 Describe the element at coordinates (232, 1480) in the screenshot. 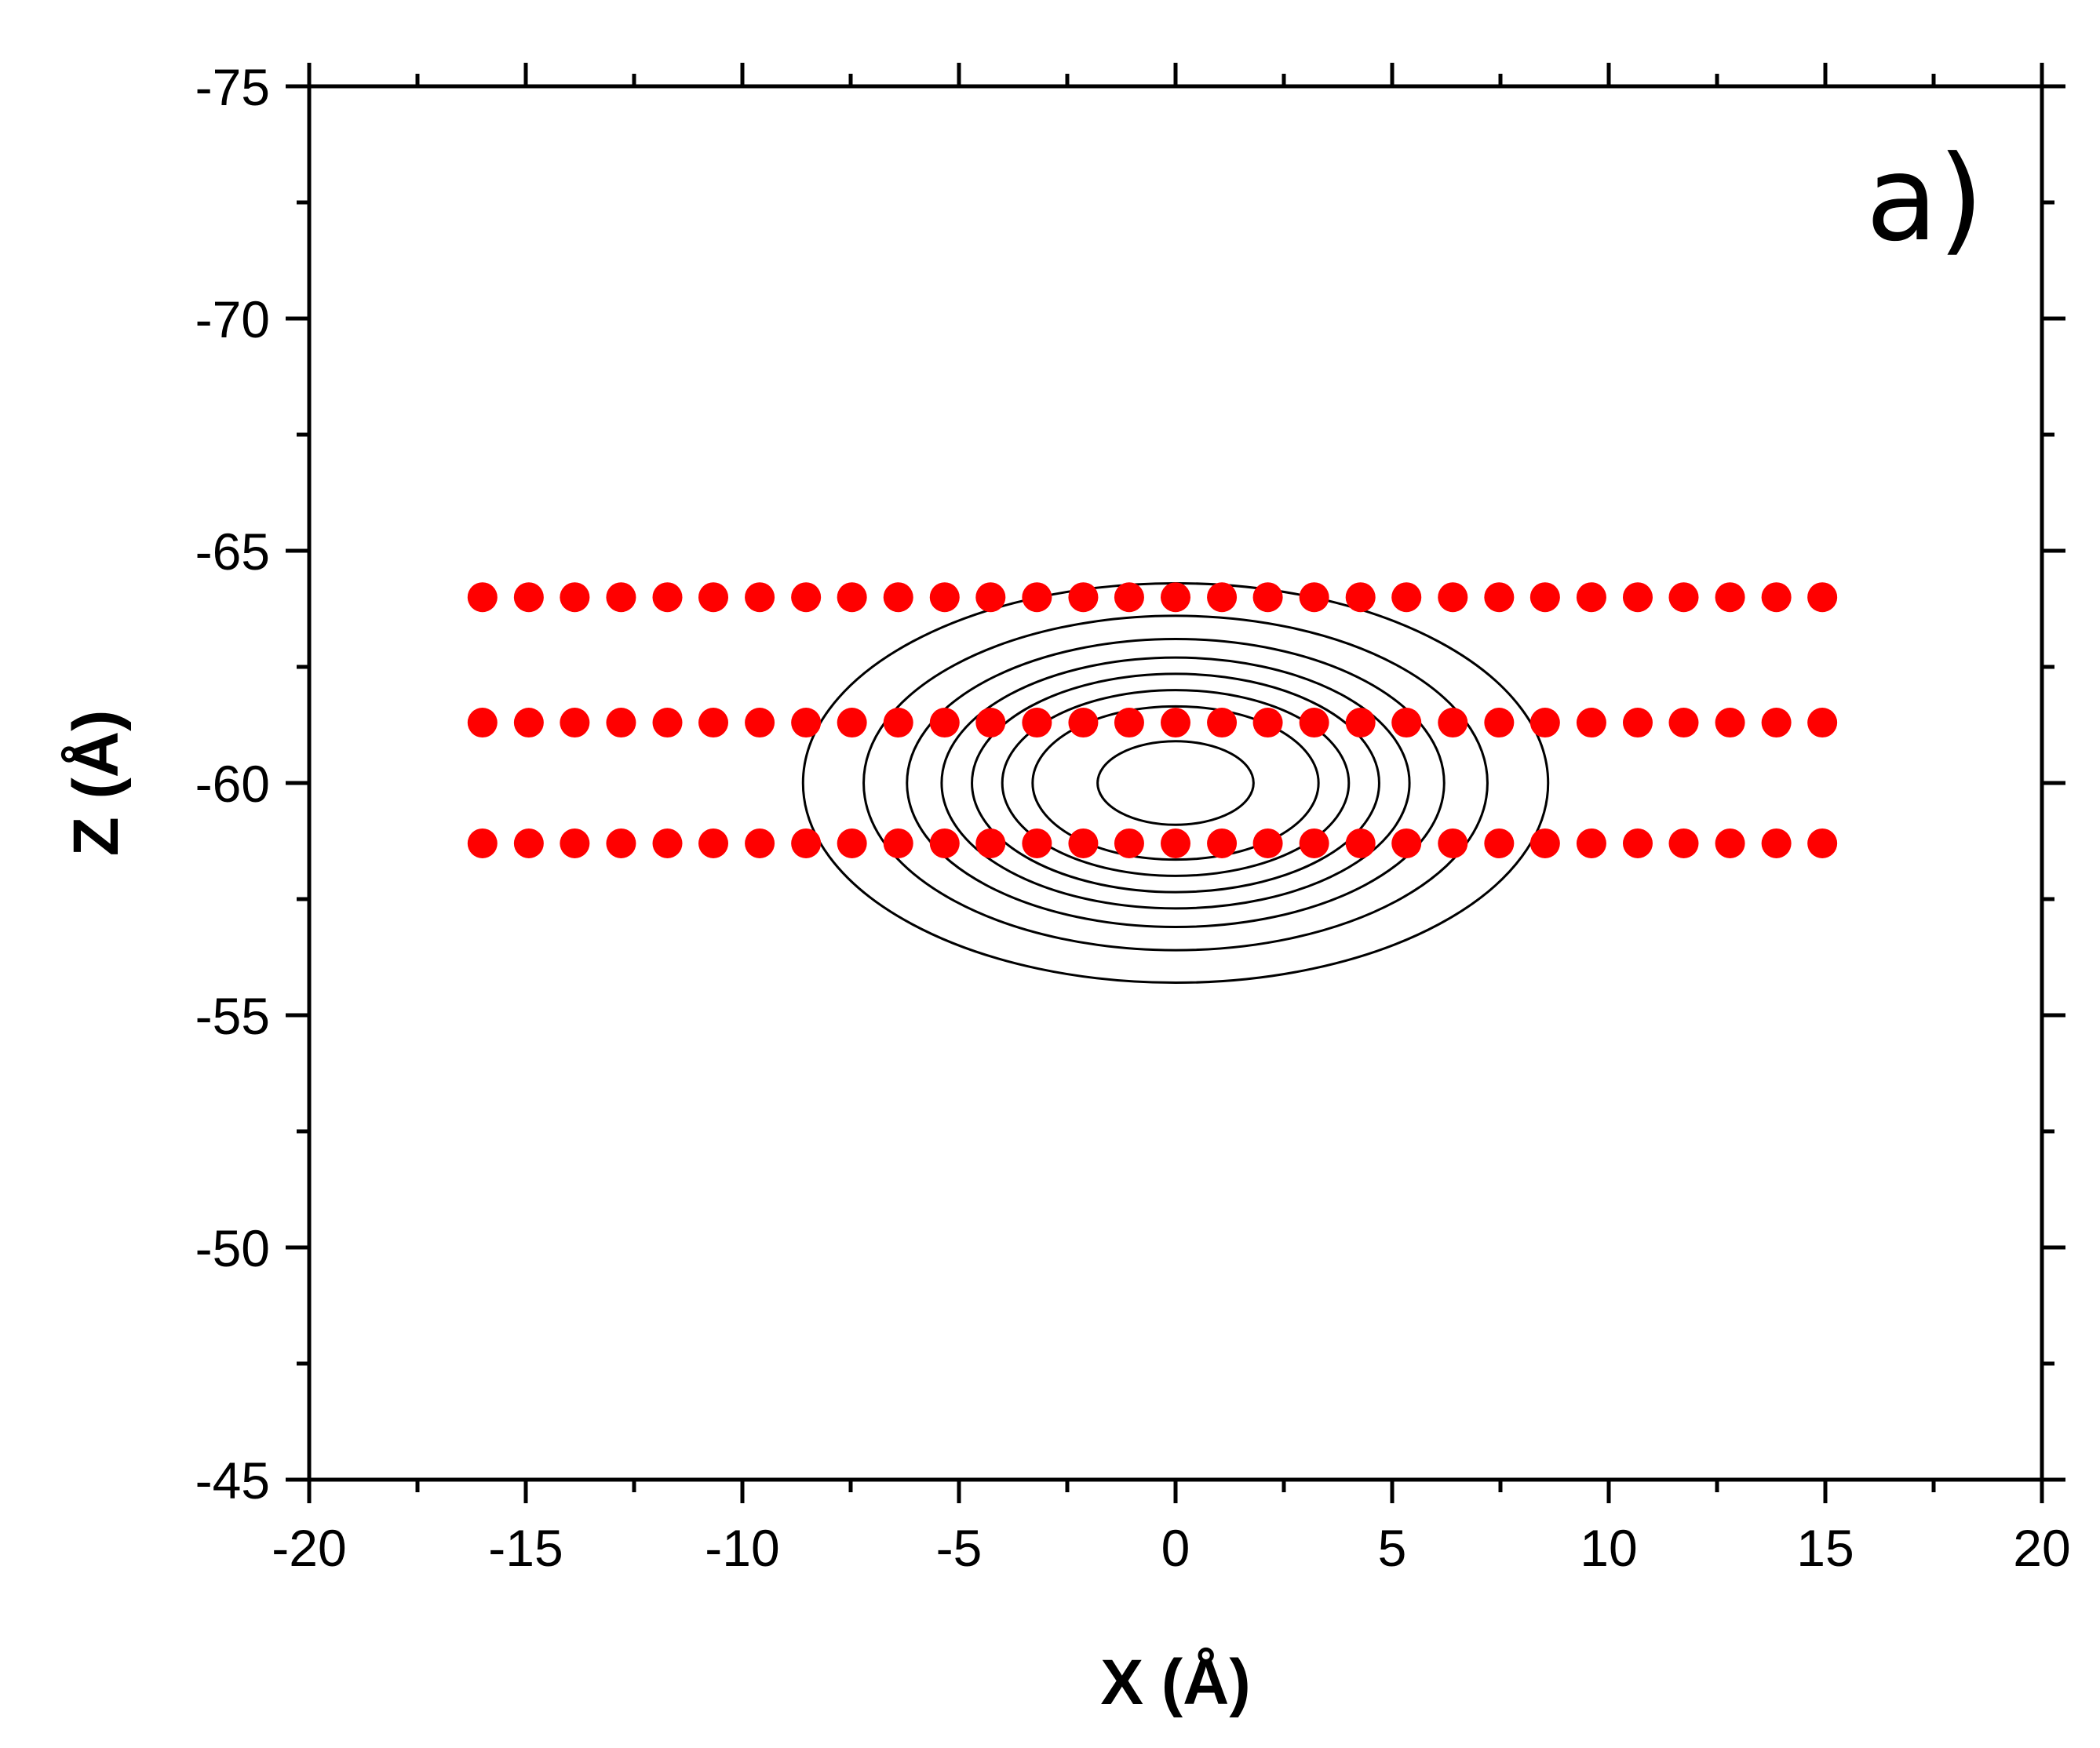

I see `y-tick-label: -45` at that location.